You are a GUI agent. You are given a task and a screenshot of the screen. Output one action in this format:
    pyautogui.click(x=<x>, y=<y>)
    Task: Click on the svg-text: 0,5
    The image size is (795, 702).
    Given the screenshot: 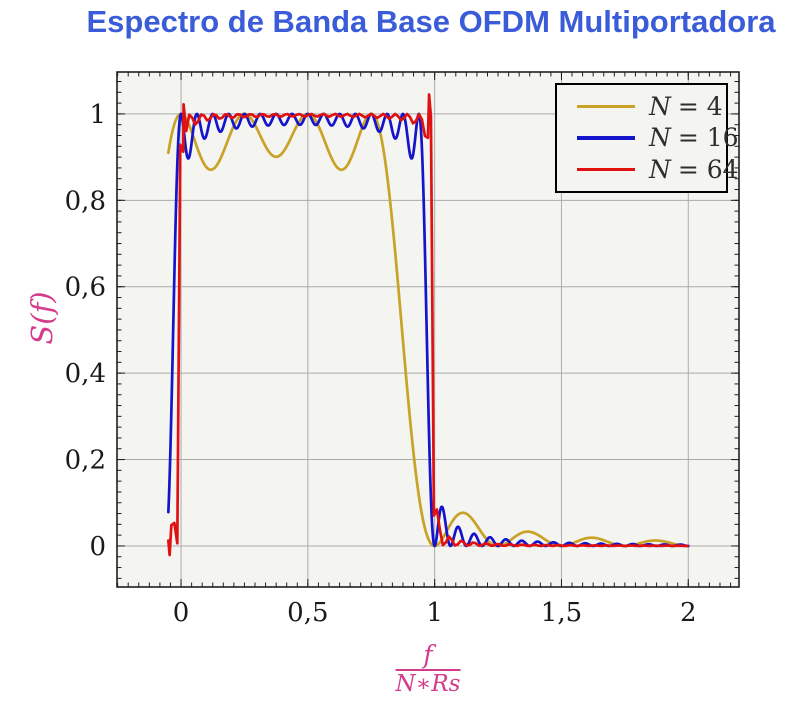 What is the action you would take?
    pyautogui.click(x=307, y=613)
    